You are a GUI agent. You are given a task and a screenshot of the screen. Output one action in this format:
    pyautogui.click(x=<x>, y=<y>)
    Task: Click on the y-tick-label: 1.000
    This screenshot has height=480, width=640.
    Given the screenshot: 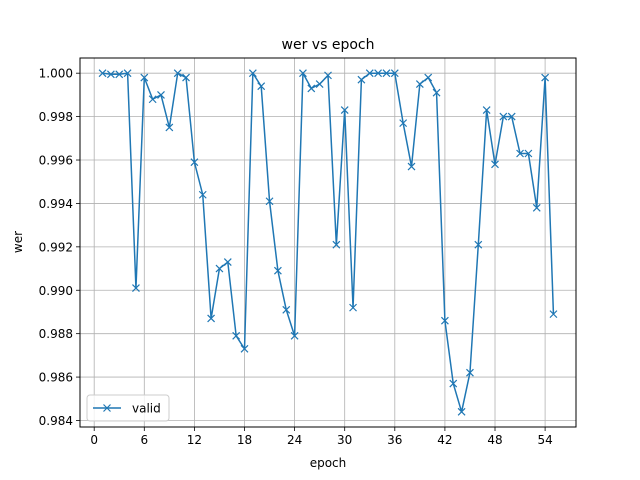 What is the action you would take?
    pyautogui.click(x=56, y=74)
    